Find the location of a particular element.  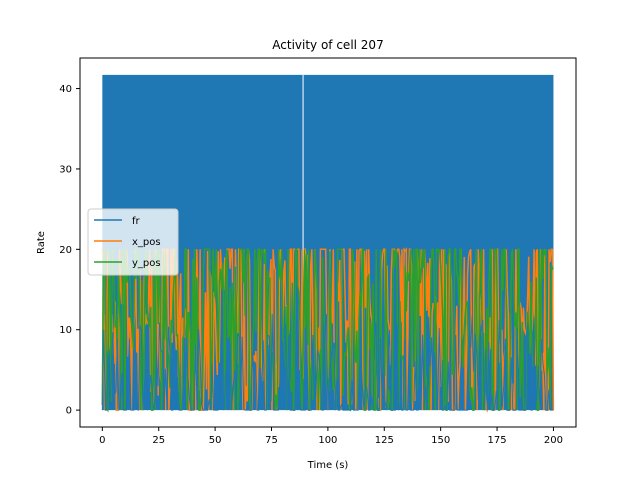

x-tick-label: 0 is located at coordinates (102, 440).